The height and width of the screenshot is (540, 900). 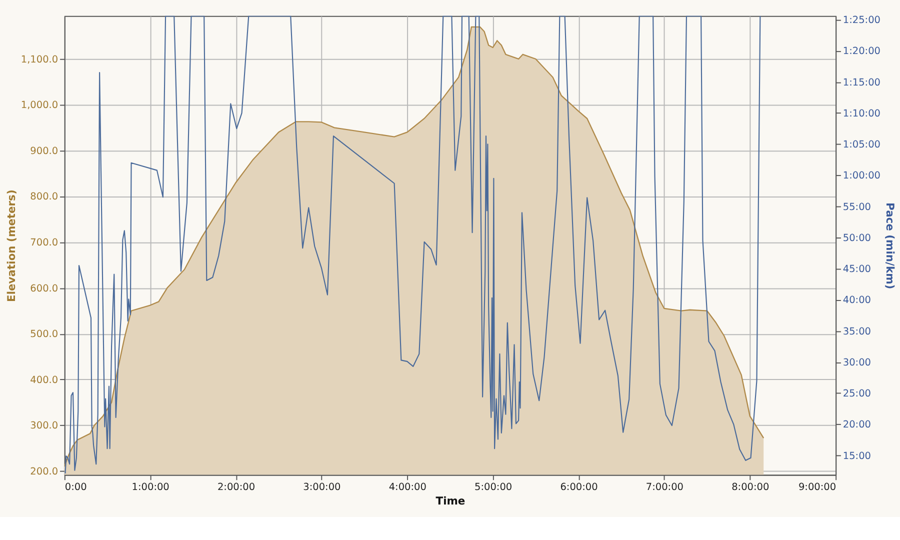 I want to click on x-tick-label: 4:00:00, so click(x=407, y=487).